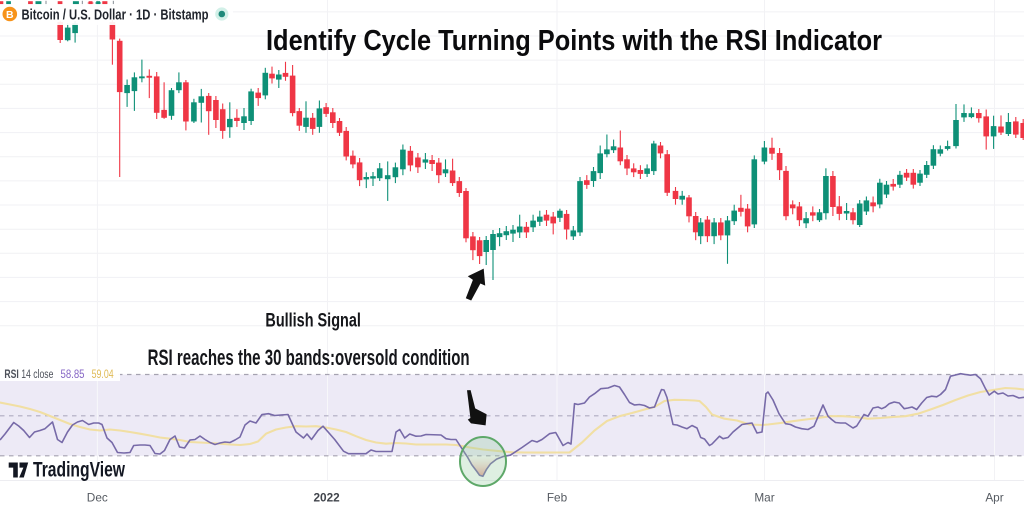 Image resolution: width=1024 pixels, height=507 pixels. What do you see at coordinates (557, 498) in the screenshot?
I see `svg-text: Feb` at bounding box center [557, 498].